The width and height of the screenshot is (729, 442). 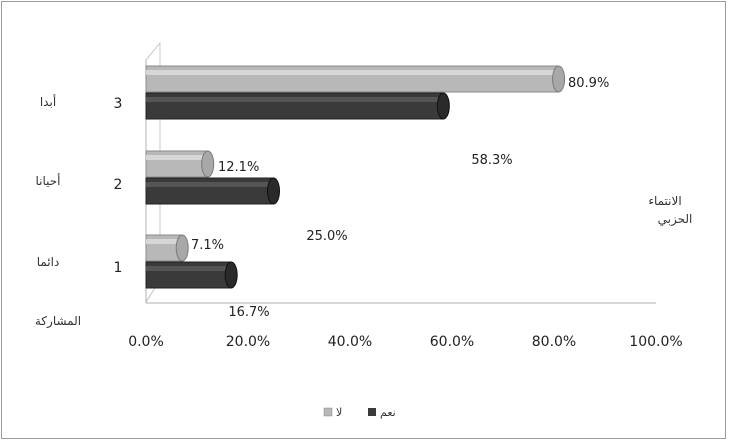 I want to click on data-label-no-cat3: 80.9%, so click(x=588, y=83).